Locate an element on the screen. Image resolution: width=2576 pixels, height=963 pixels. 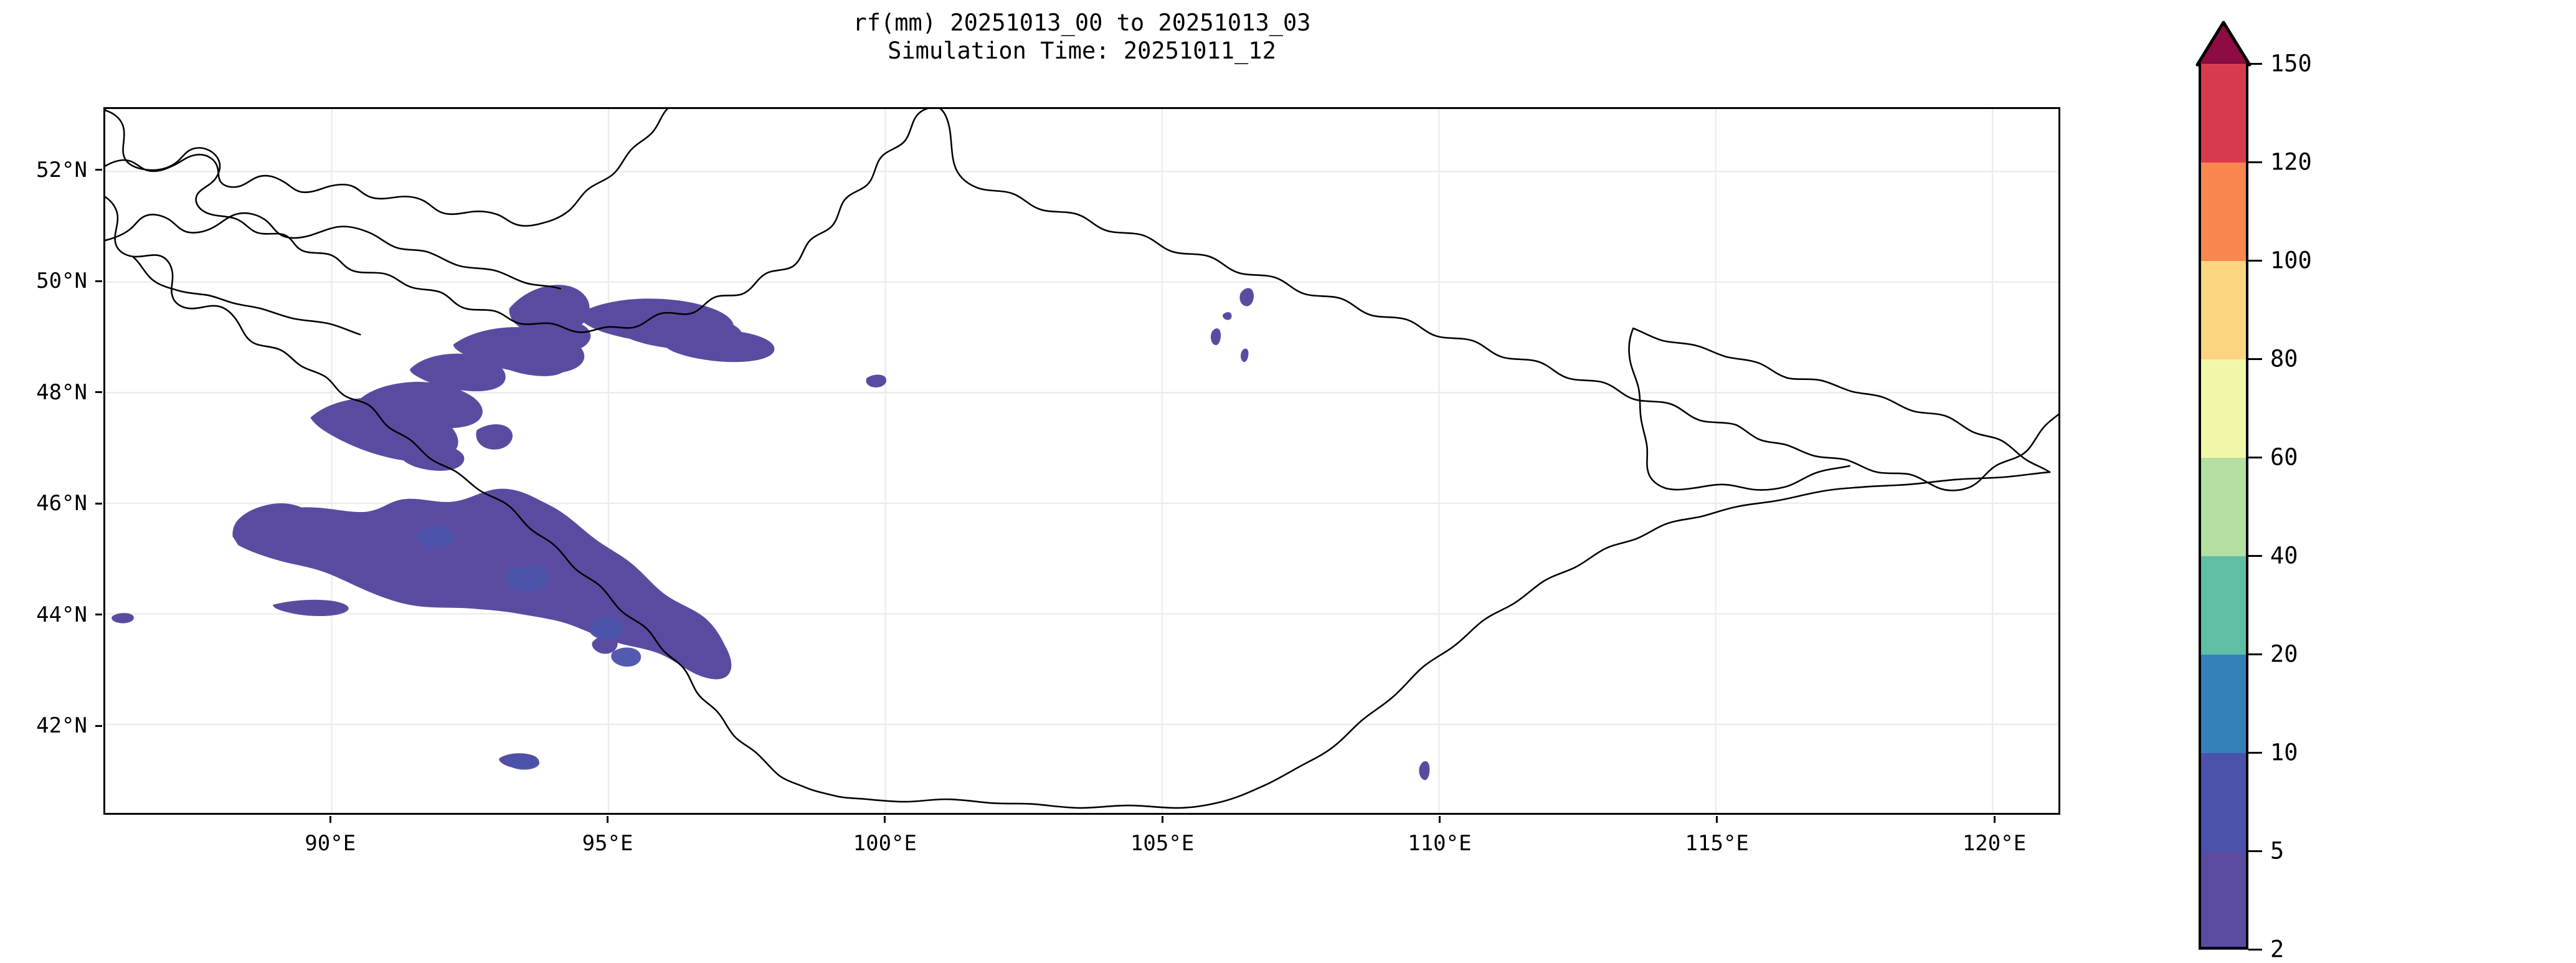
colorbar-tick-label-100: 100 is located at coordinates (2291, 260).